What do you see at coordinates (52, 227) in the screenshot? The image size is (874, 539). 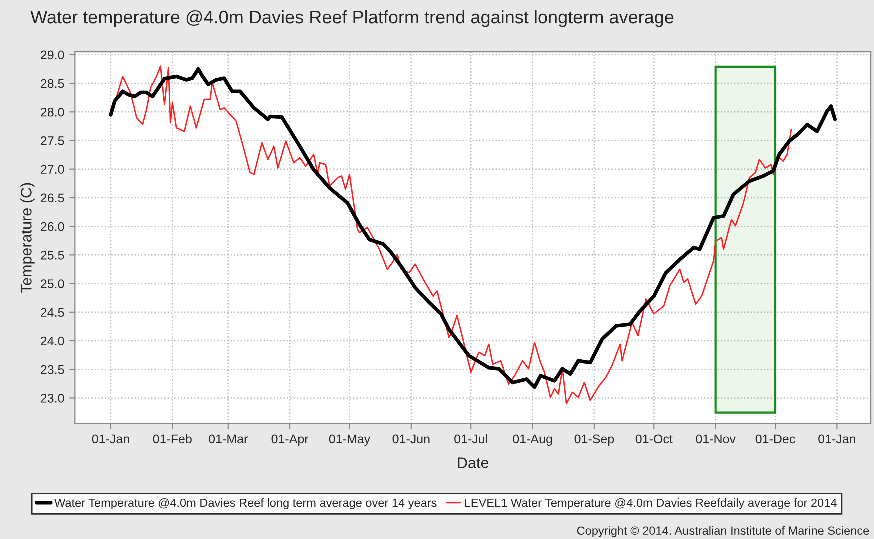 I see `y-tick-label: 26.0` at bounding box center [52, 227].